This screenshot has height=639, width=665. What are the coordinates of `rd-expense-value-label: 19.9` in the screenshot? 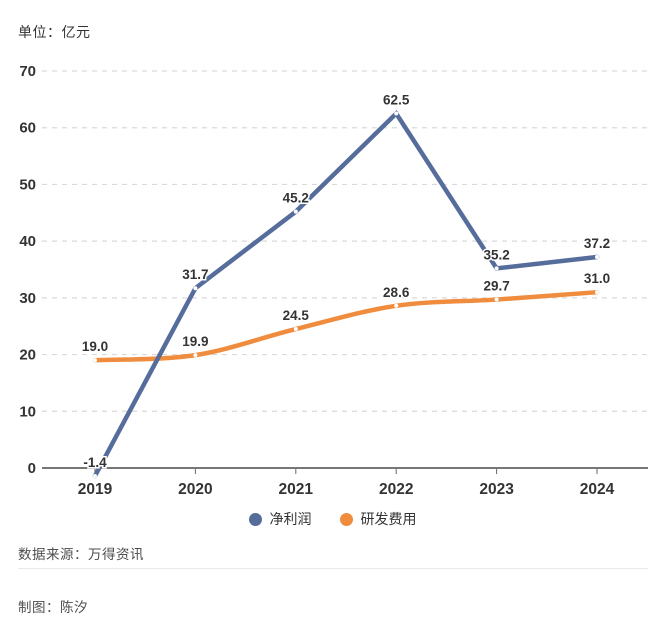 It's located at (195, 341).